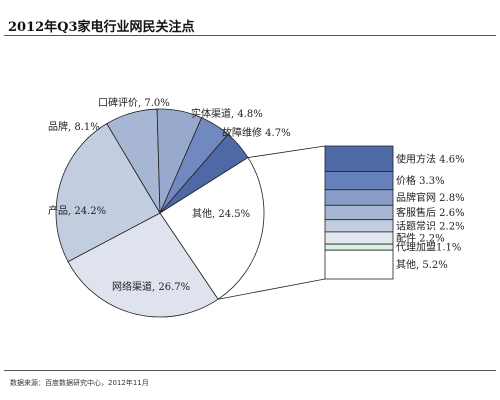 The image size is (500, 400). I want to click on breakdown-label-2: 价格 3.3%, so click(420, 180).